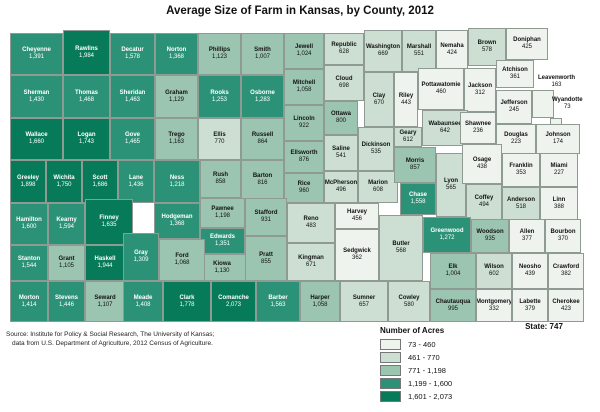  I want to click on legend-row-2: 461 - 770, so click(416, 357).